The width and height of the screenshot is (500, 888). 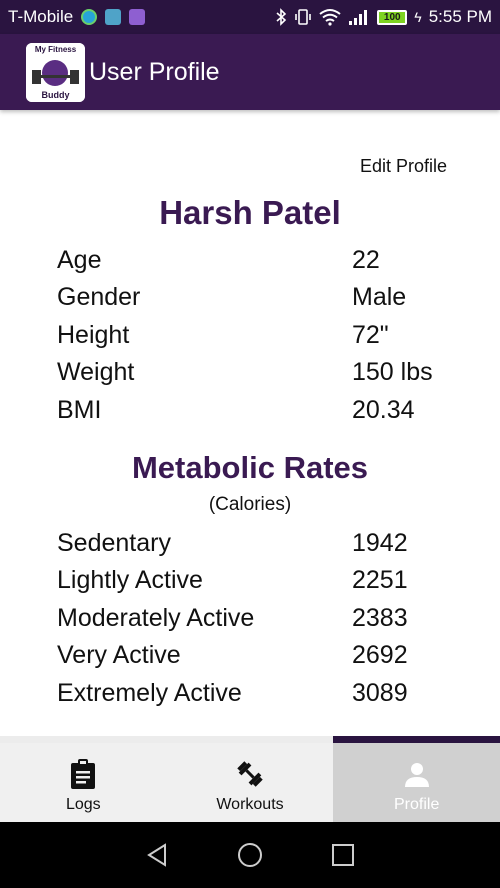 I want to click on stat-label: Height, so click(x=93, y=335).